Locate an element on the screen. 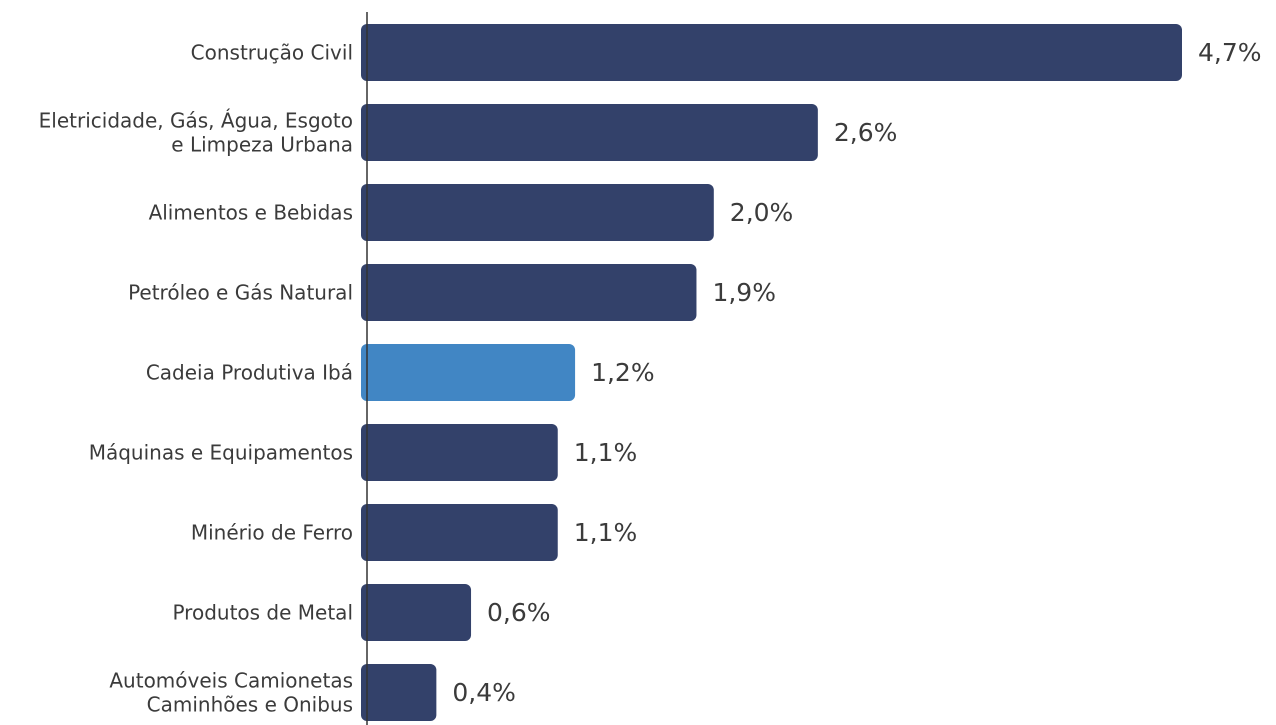  category-label: Produtos de Metal is located at coordinates (262, 613).